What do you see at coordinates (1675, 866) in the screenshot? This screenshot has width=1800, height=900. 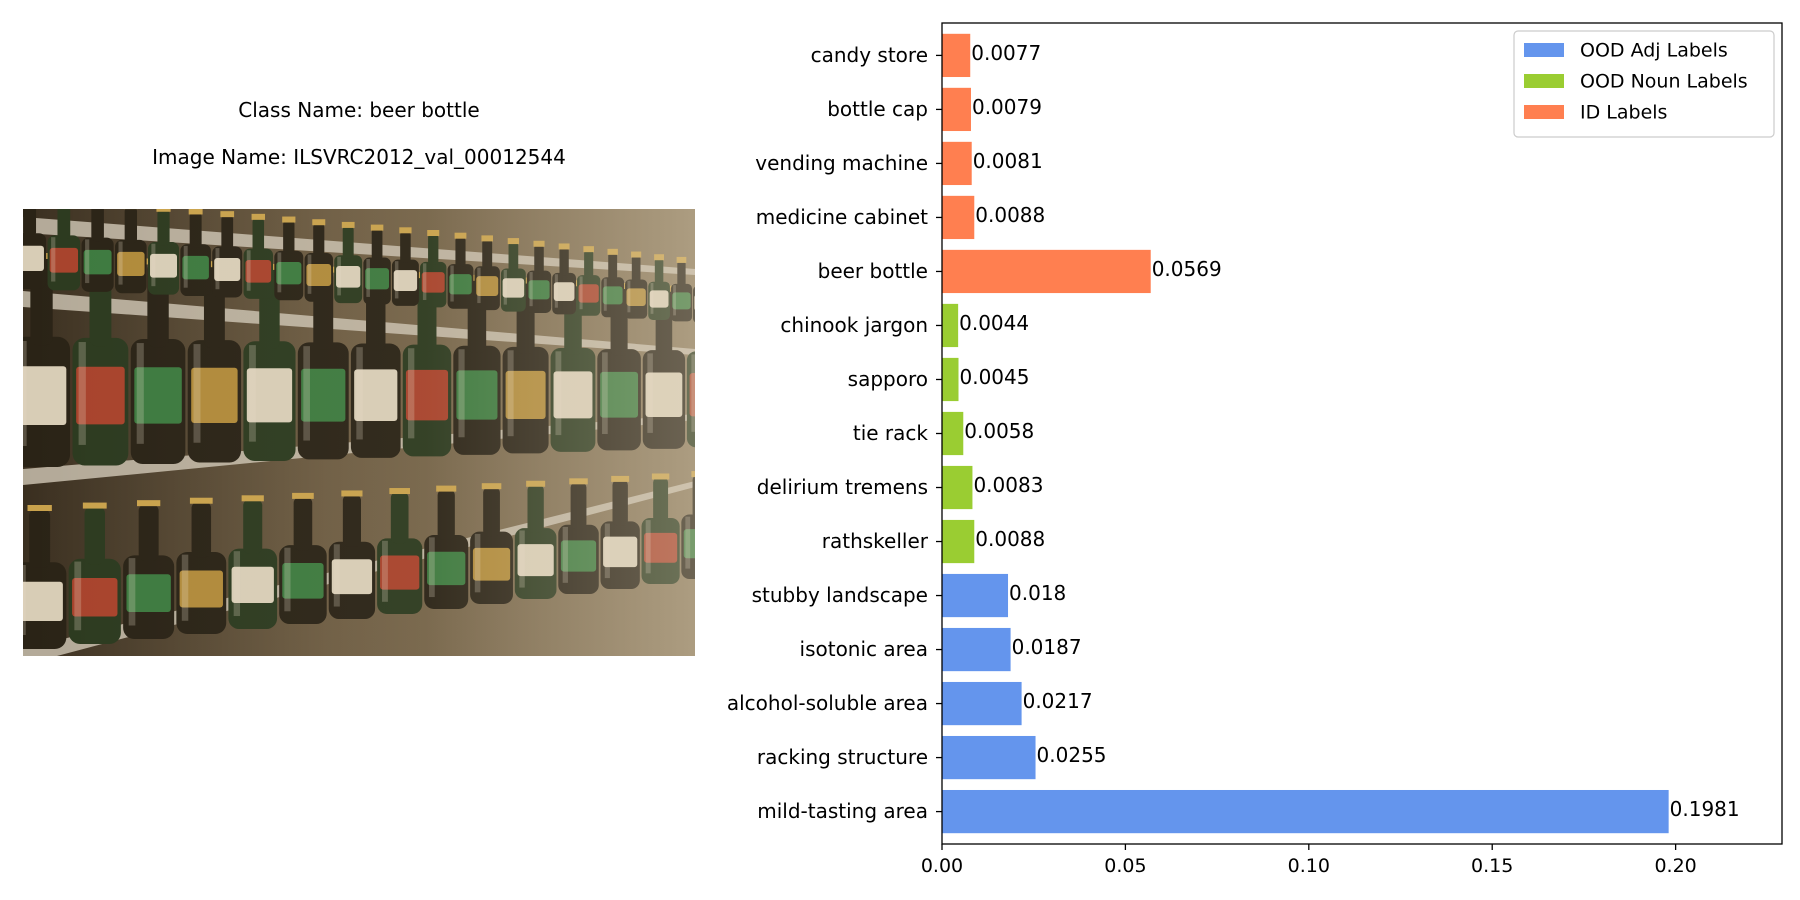 I see `x-tick-label: 0.20` at bounding box center [1675, 866].